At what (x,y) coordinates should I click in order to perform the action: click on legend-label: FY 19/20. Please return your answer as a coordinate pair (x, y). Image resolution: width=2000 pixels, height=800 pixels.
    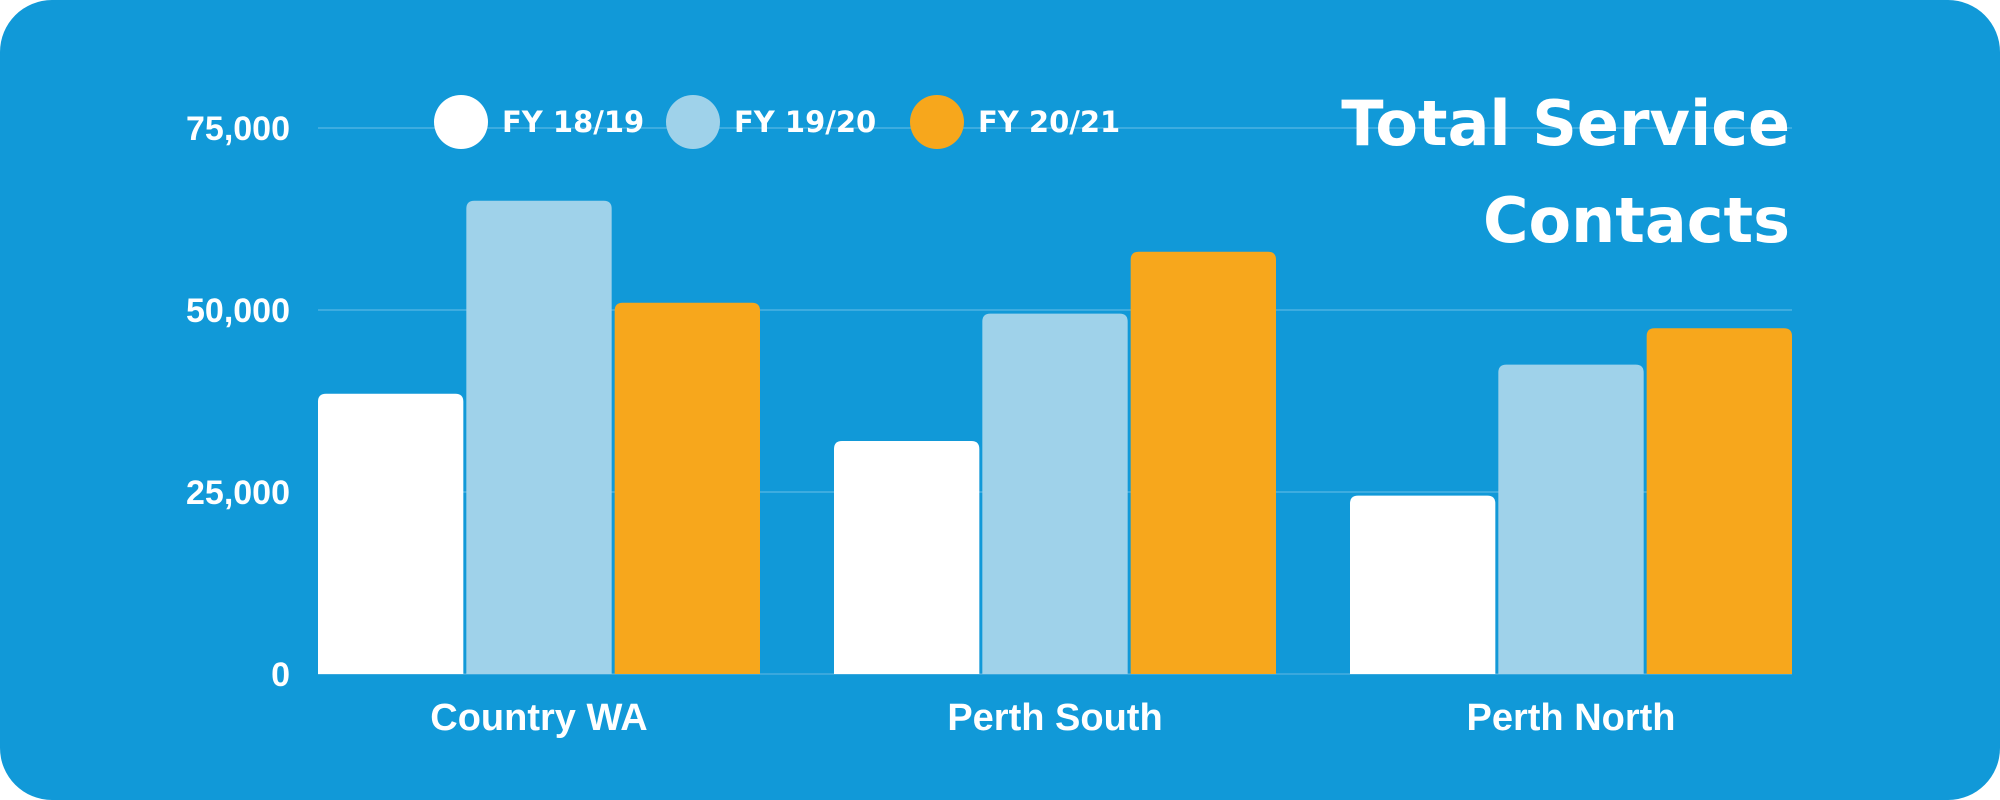
    Looking at the image, I should click on (805, 122).